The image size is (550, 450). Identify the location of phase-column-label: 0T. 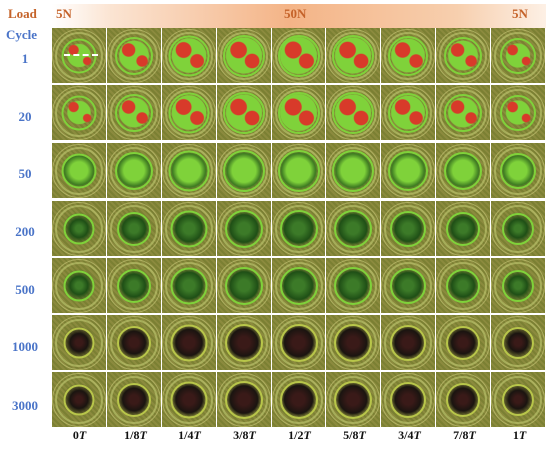
(79, 435).